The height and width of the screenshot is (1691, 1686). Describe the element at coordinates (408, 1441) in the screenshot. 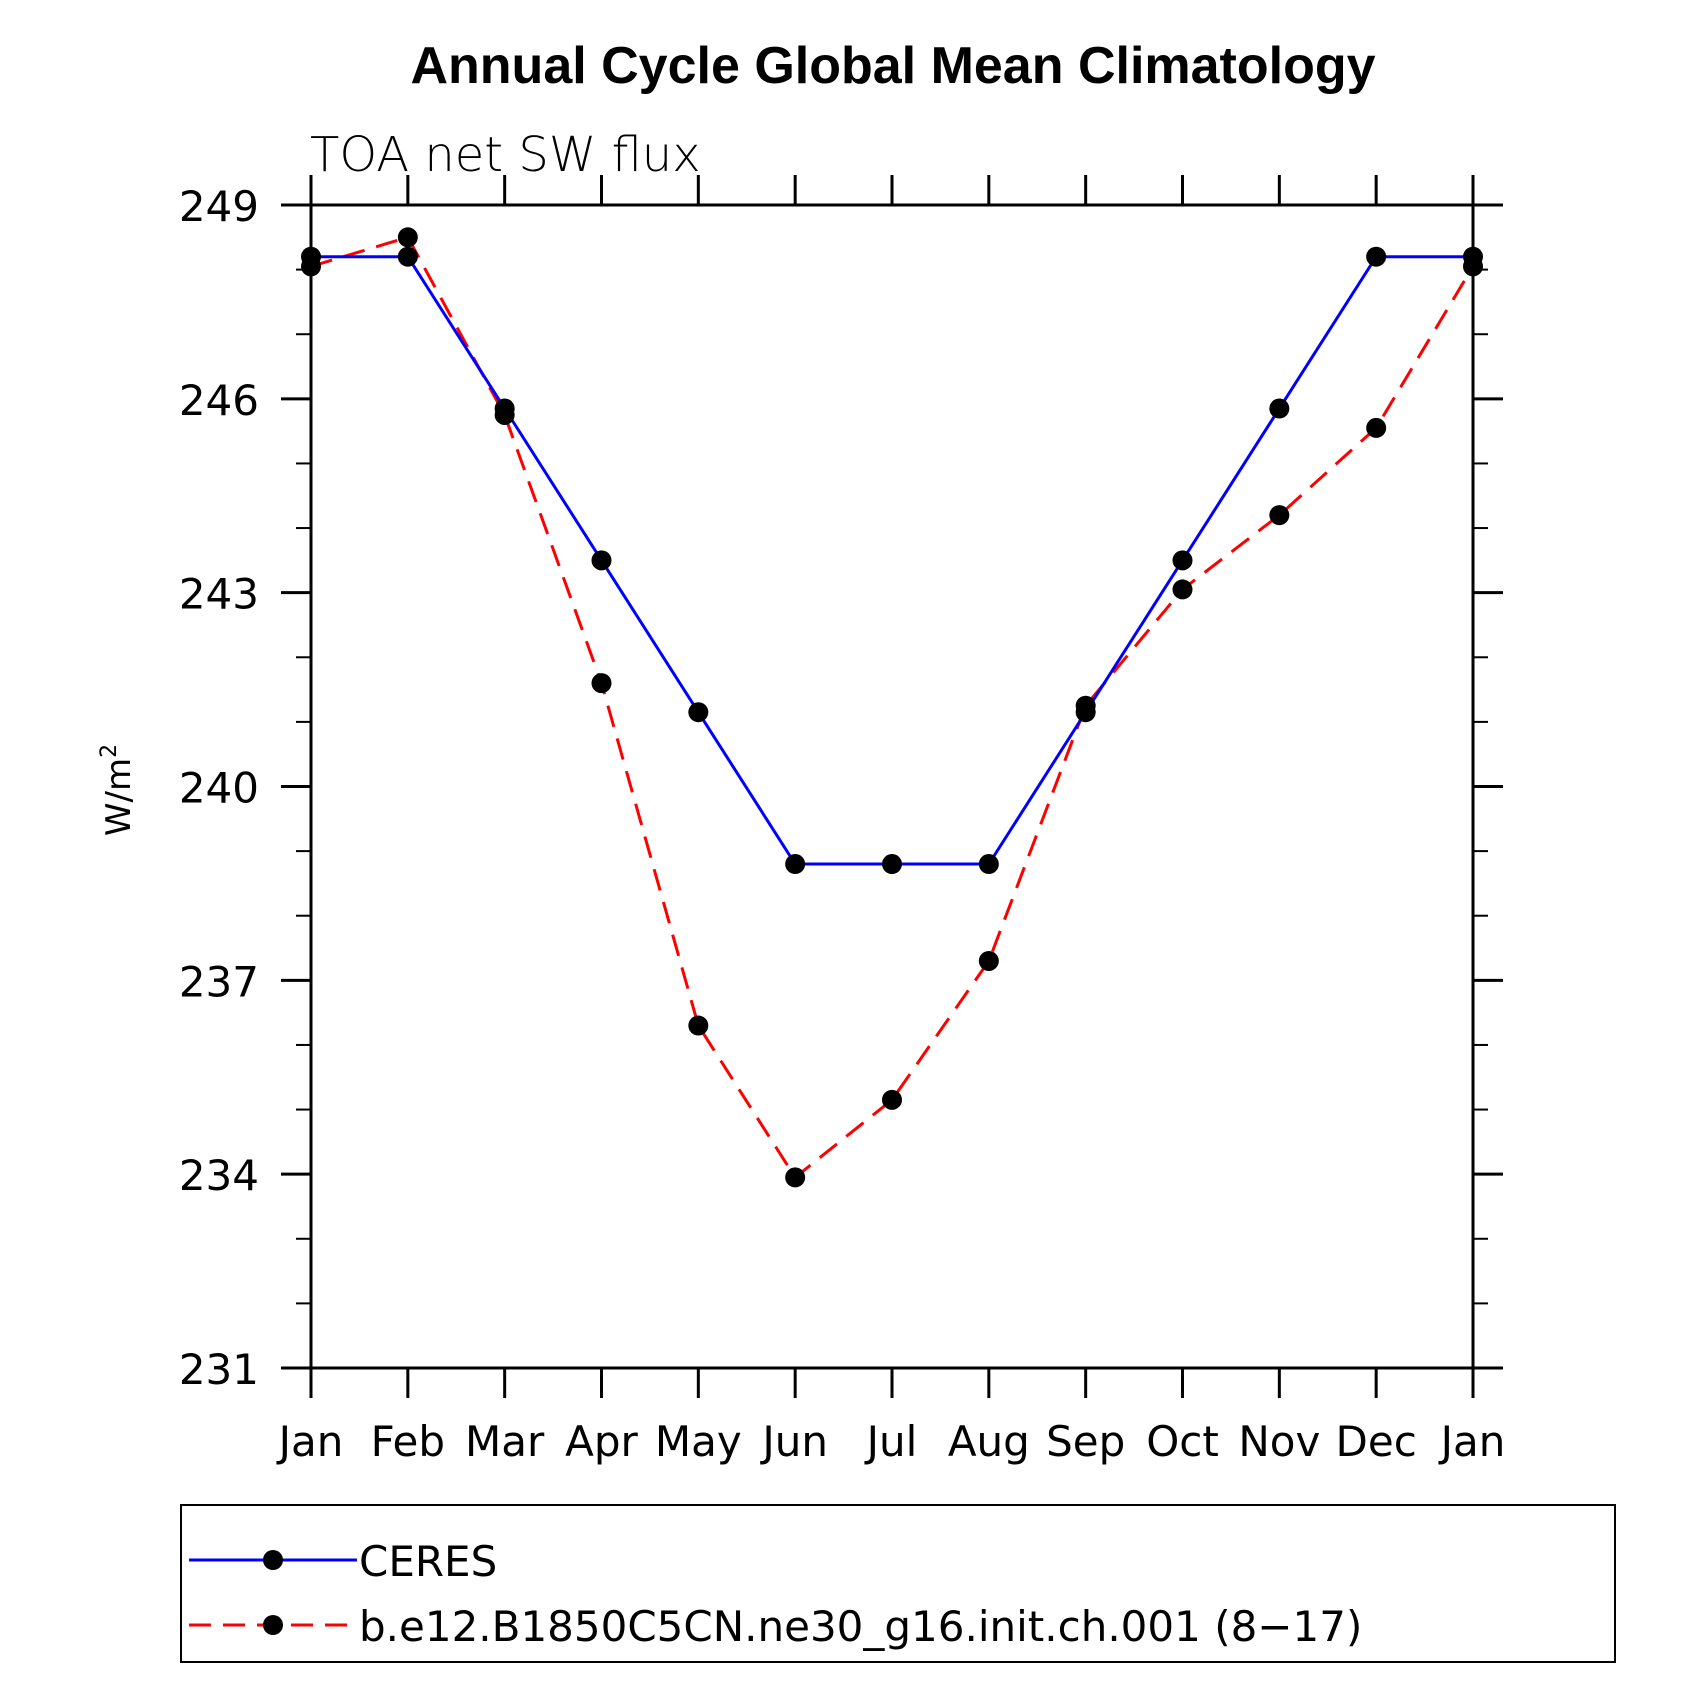

I see `x-tick-label: Feb` at that location.